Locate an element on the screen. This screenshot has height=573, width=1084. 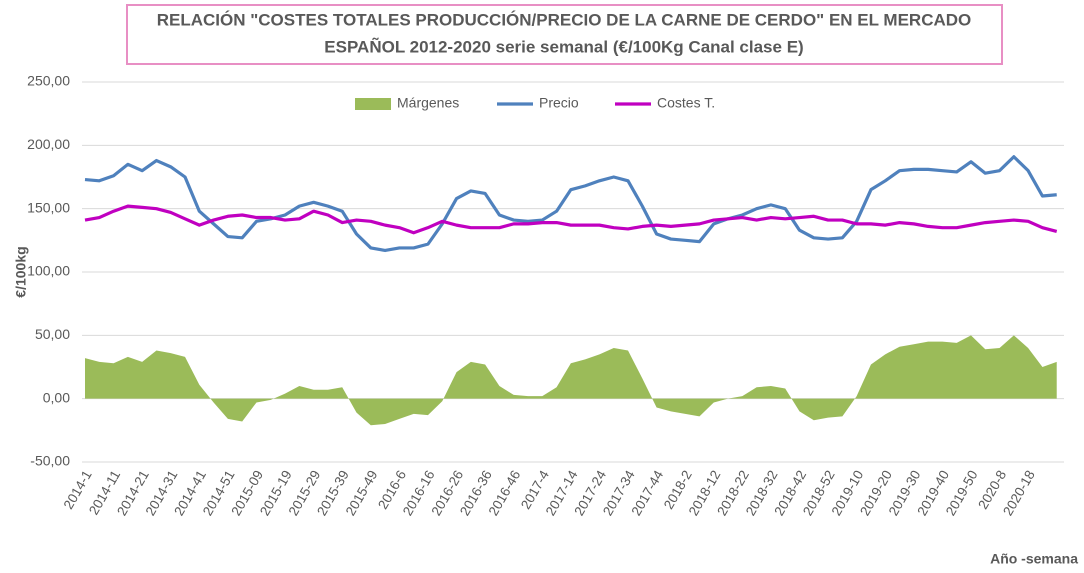
y-tick-label: 200,00 is located at coordinates (48, 144).